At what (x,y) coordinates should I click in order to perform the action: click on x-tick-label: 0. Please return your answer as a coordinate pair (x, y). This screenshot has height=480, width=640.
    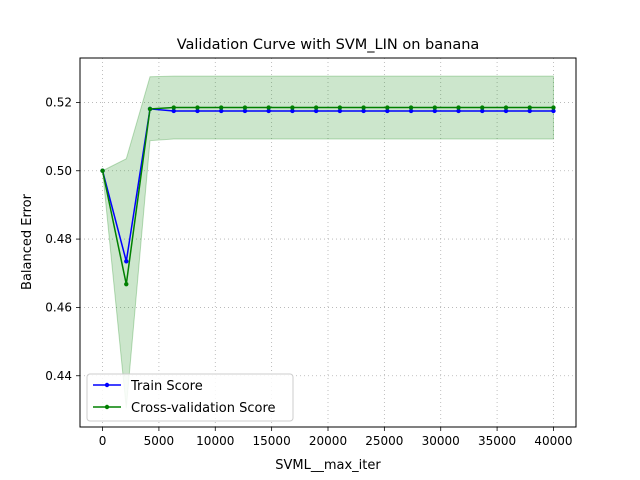
    Looking at the image, I should click on (103, 441).